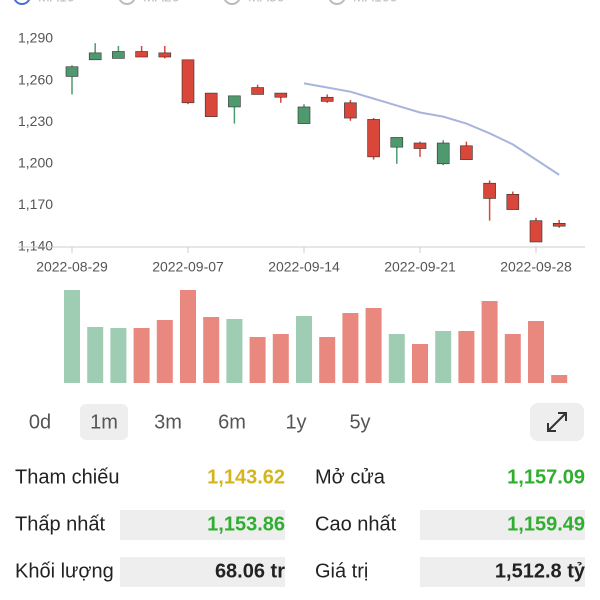  What do you see at coordinates (161, 2) in the screenshot?
I see `legend-label: MA20` at bounding box center [161, 2].